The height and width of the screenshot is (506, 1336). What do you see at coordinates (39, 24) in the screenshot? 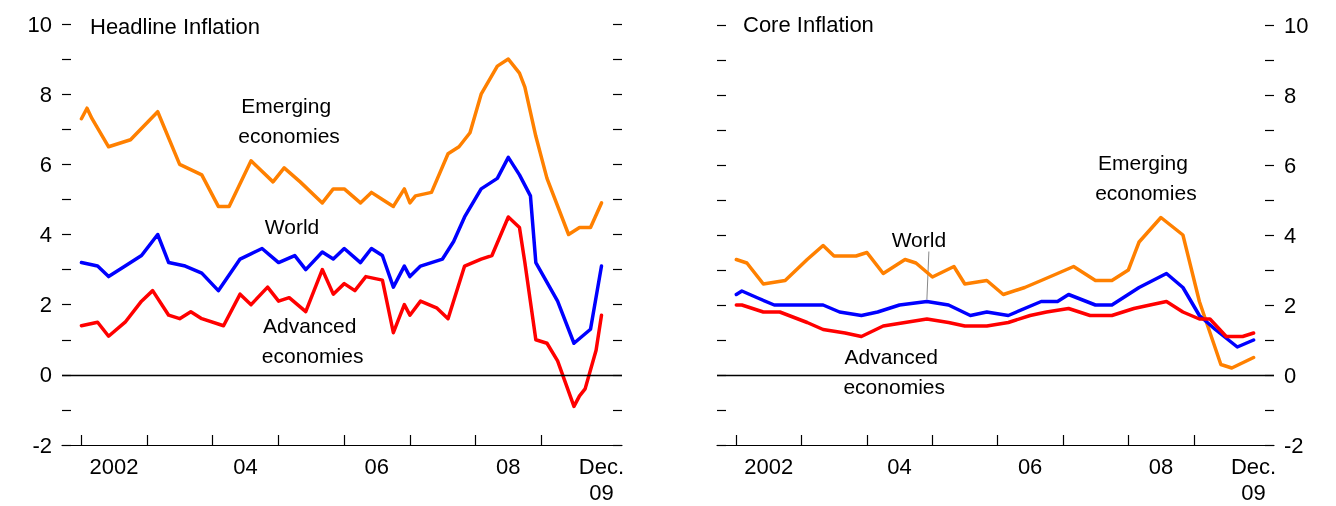
I see `y-tick-label: 10` at bounding box center [39, 24].